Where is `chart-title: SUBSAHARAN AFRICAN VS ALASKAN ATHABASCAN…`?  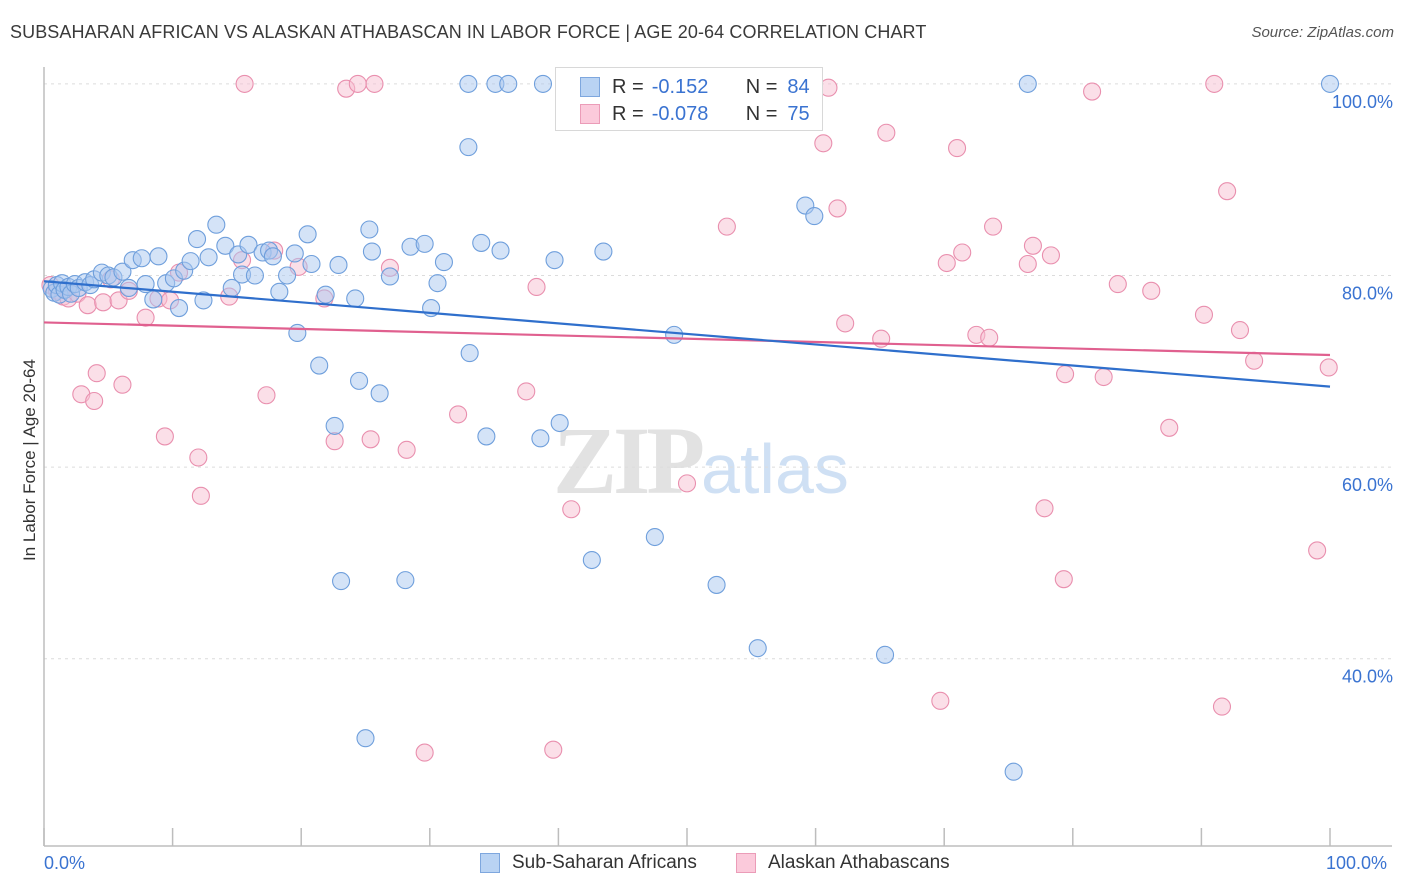 chart-title: SUBSAHARAN AFRICAN VS ALASKAN ATHABASCAN… is located at coordinates (468, 32).